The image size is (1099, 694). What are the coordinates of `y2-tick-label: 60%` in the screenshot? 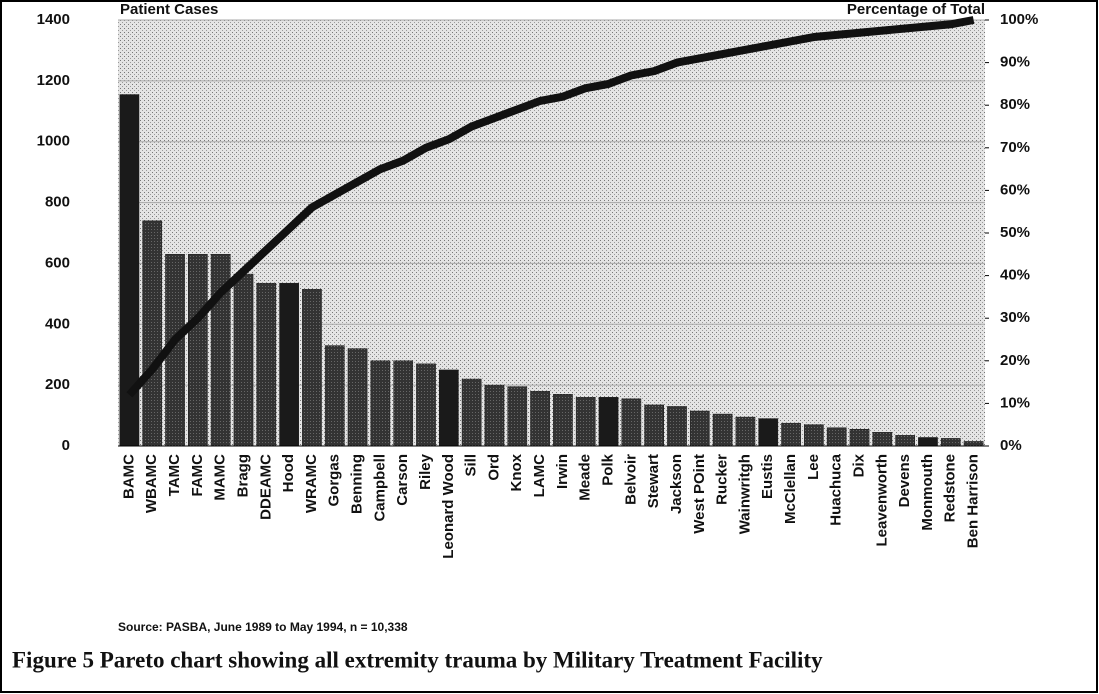 It's located at (1015, 189).